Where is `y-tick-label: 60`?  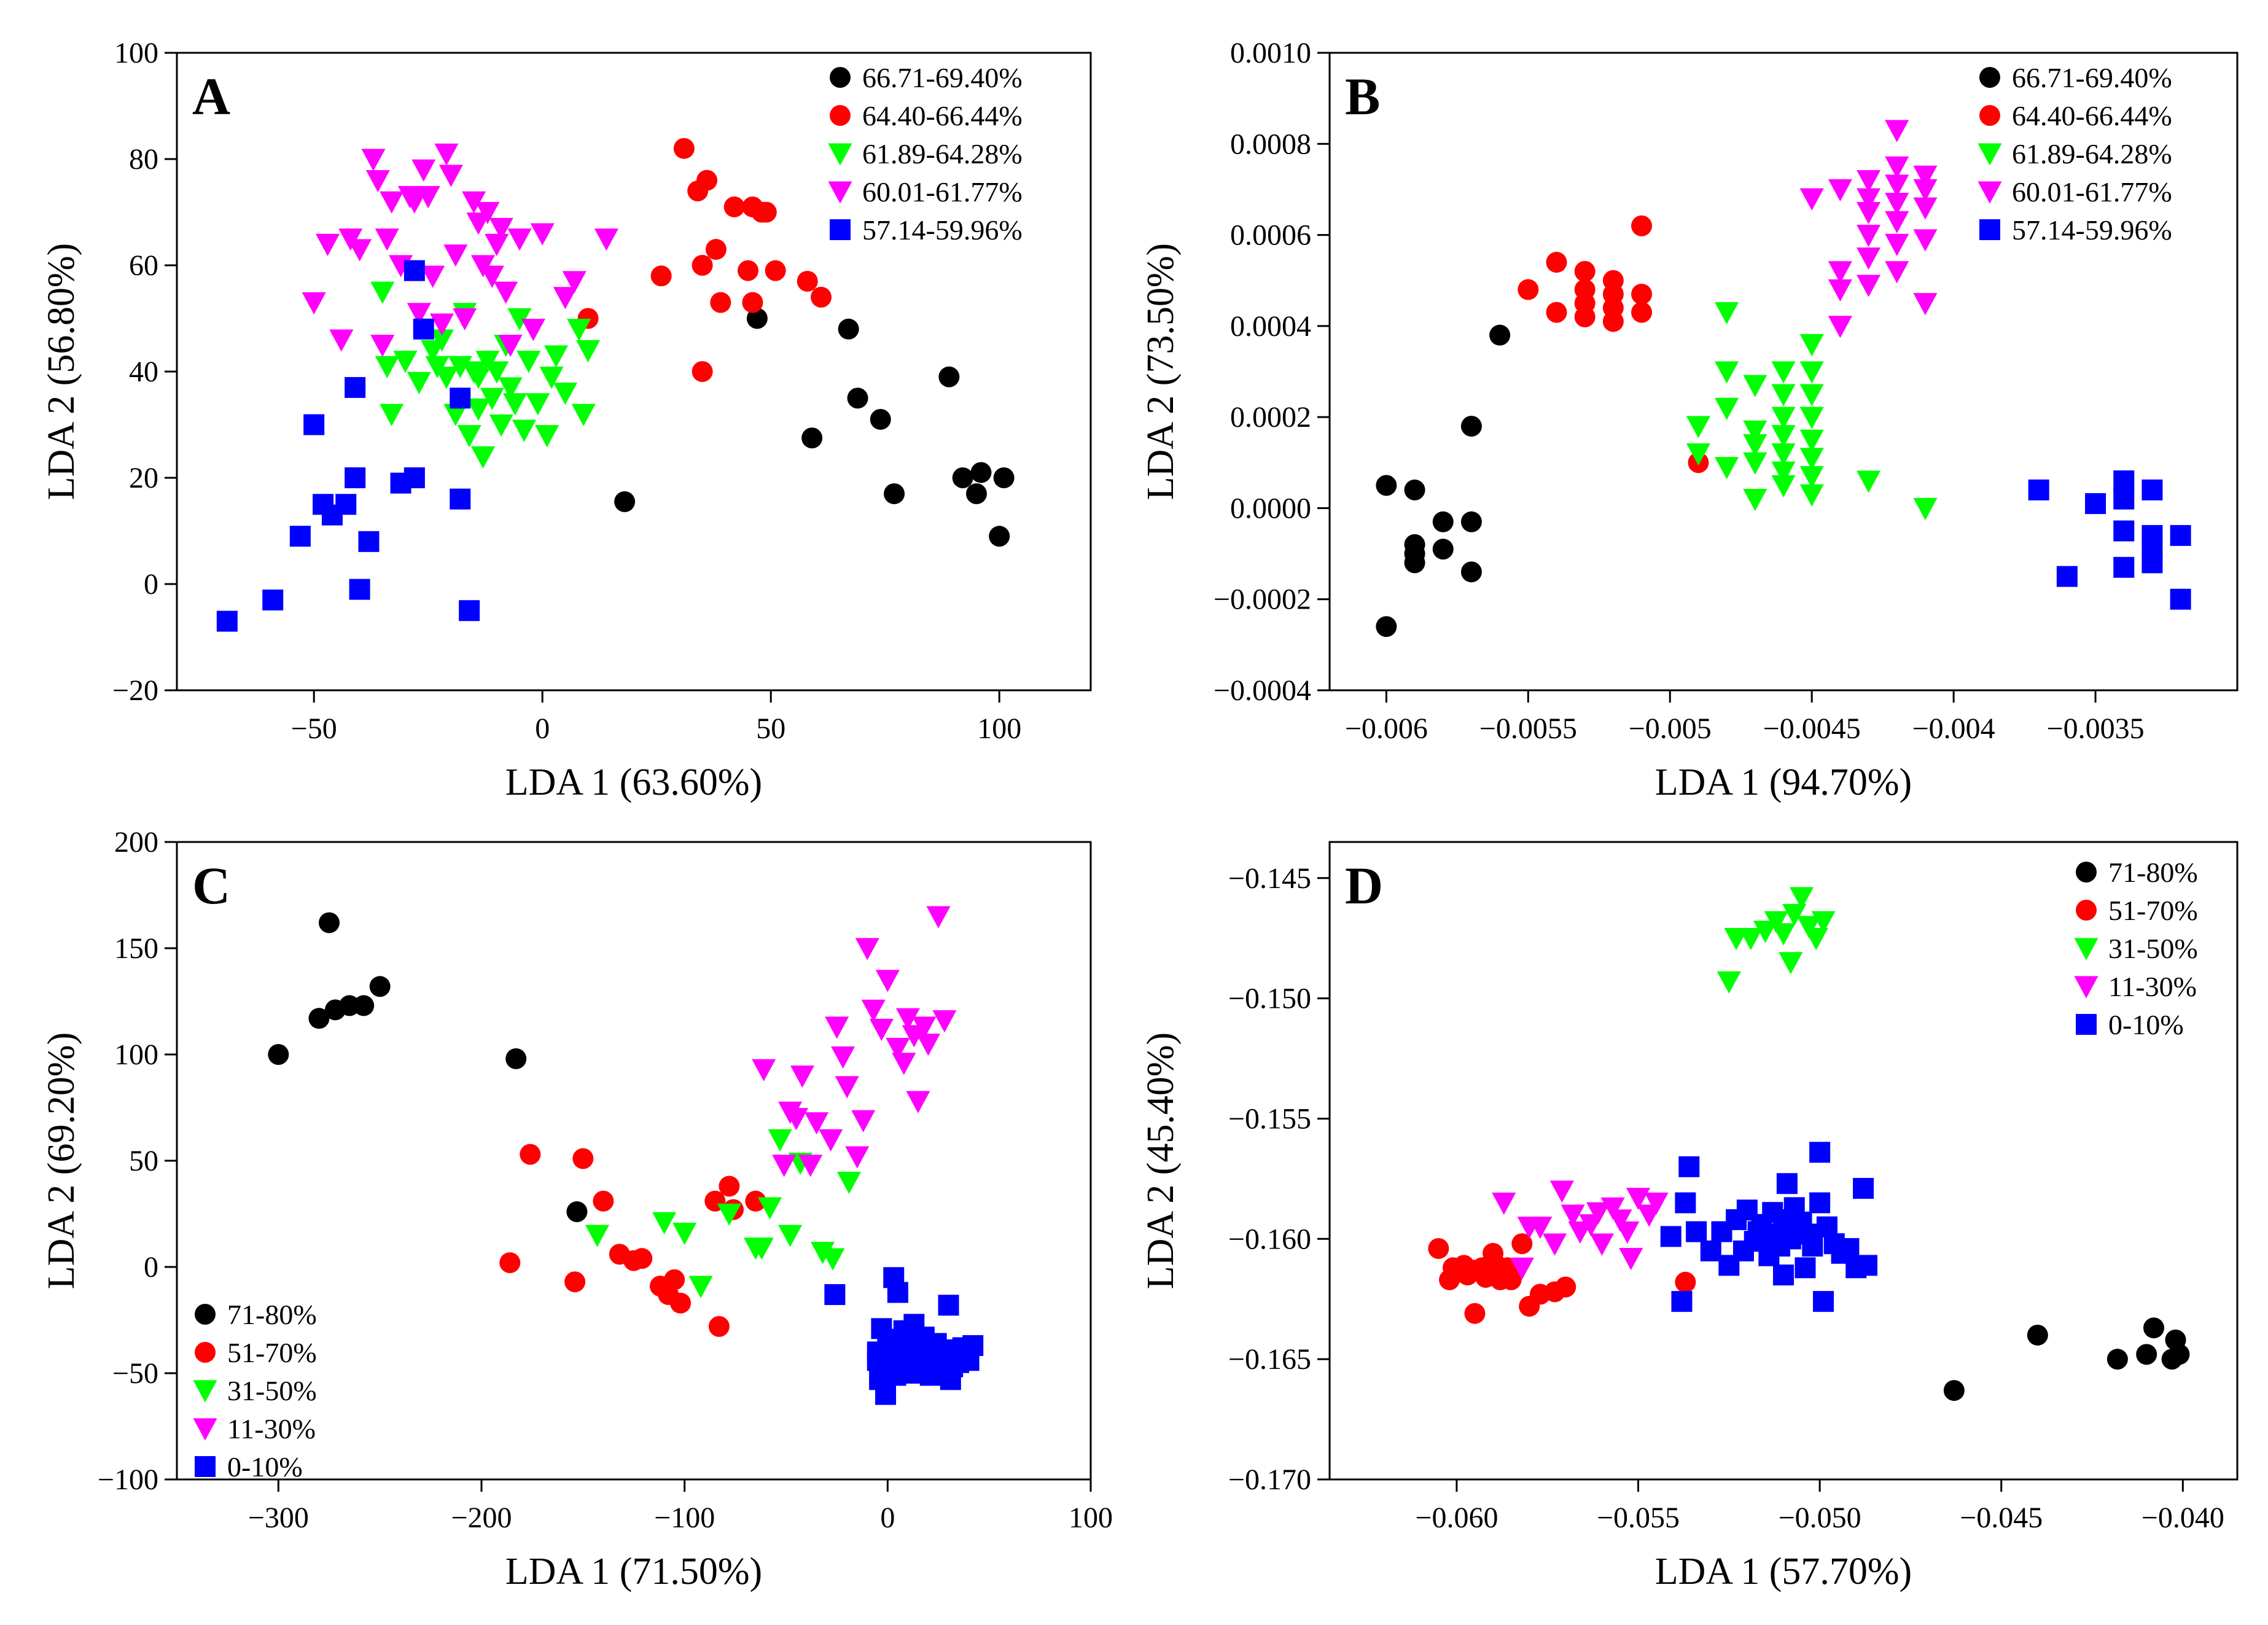 y-tick-label: 60 is located at coordinates (143, 265).